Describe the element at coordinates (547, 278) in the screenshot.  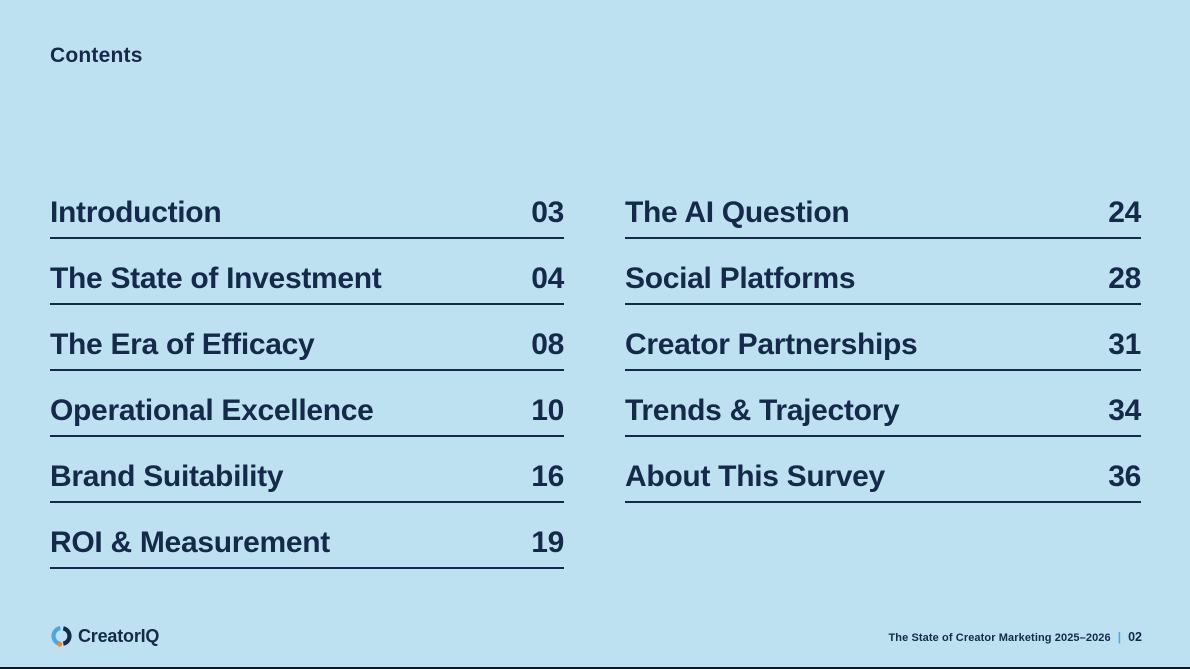
I see `toc-entry-page: 04` at that location.